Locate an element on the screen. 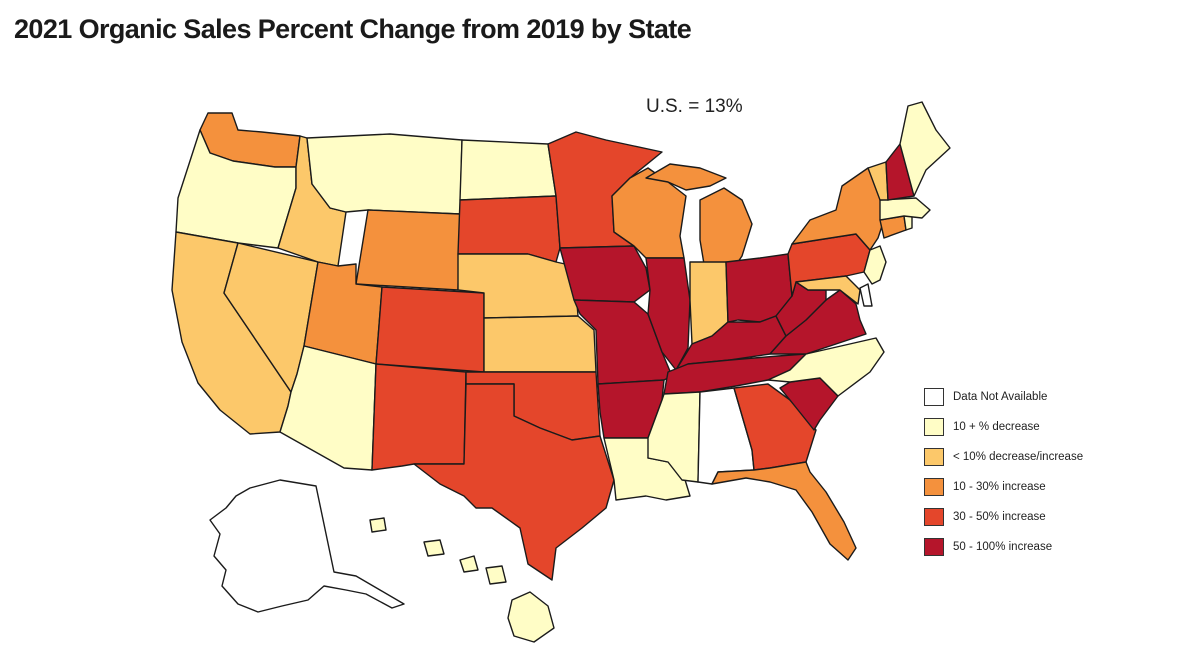  legend-item-dec10: 10 + % decrease is located at coordinates (1003, 427).